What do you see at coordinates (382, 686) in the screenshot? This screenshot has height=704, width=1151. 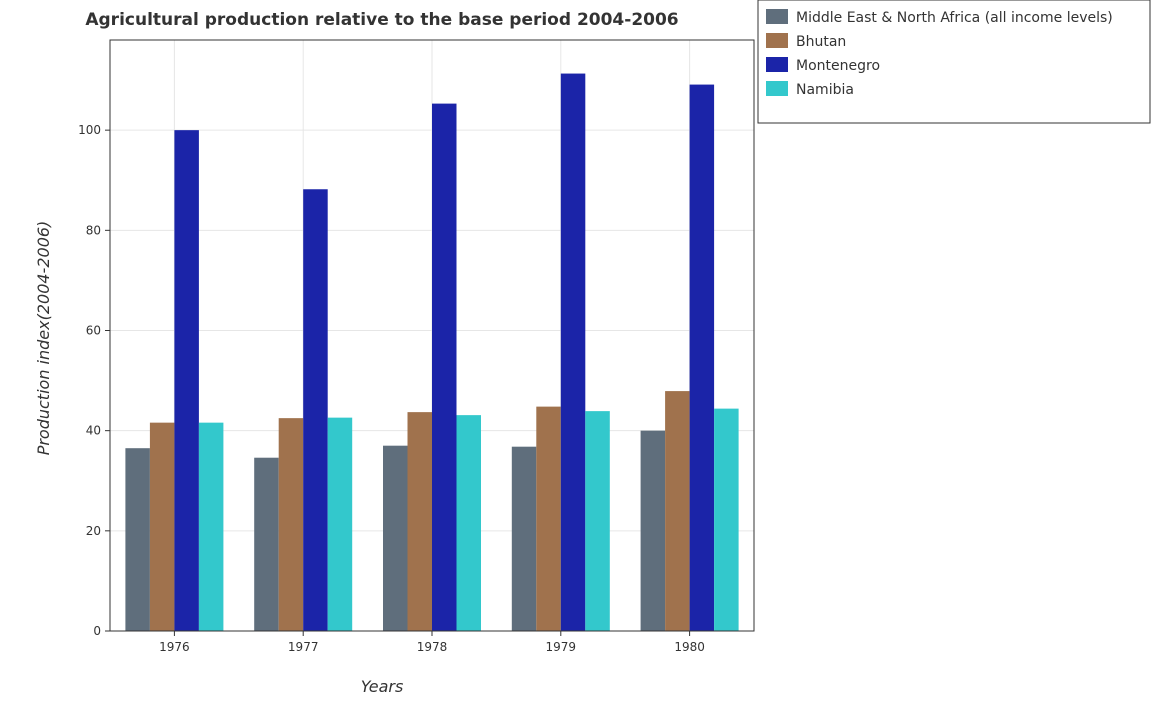 I see `x-axis-label: Years` at bounding box center [382, 686].